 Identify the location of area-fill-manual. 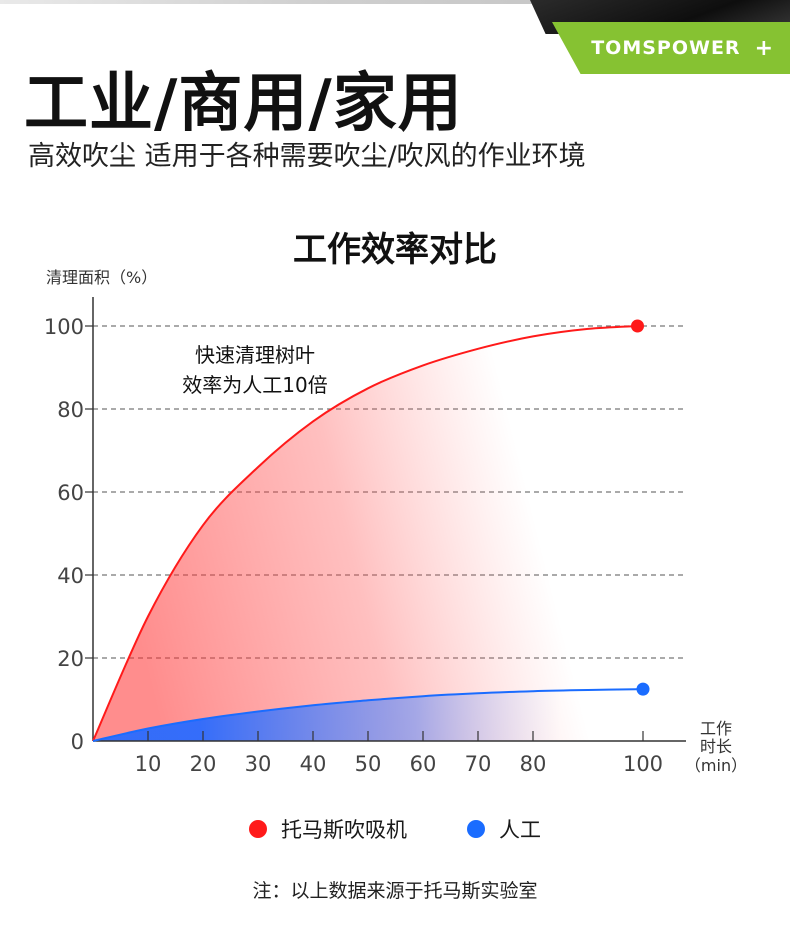
(368, 715).